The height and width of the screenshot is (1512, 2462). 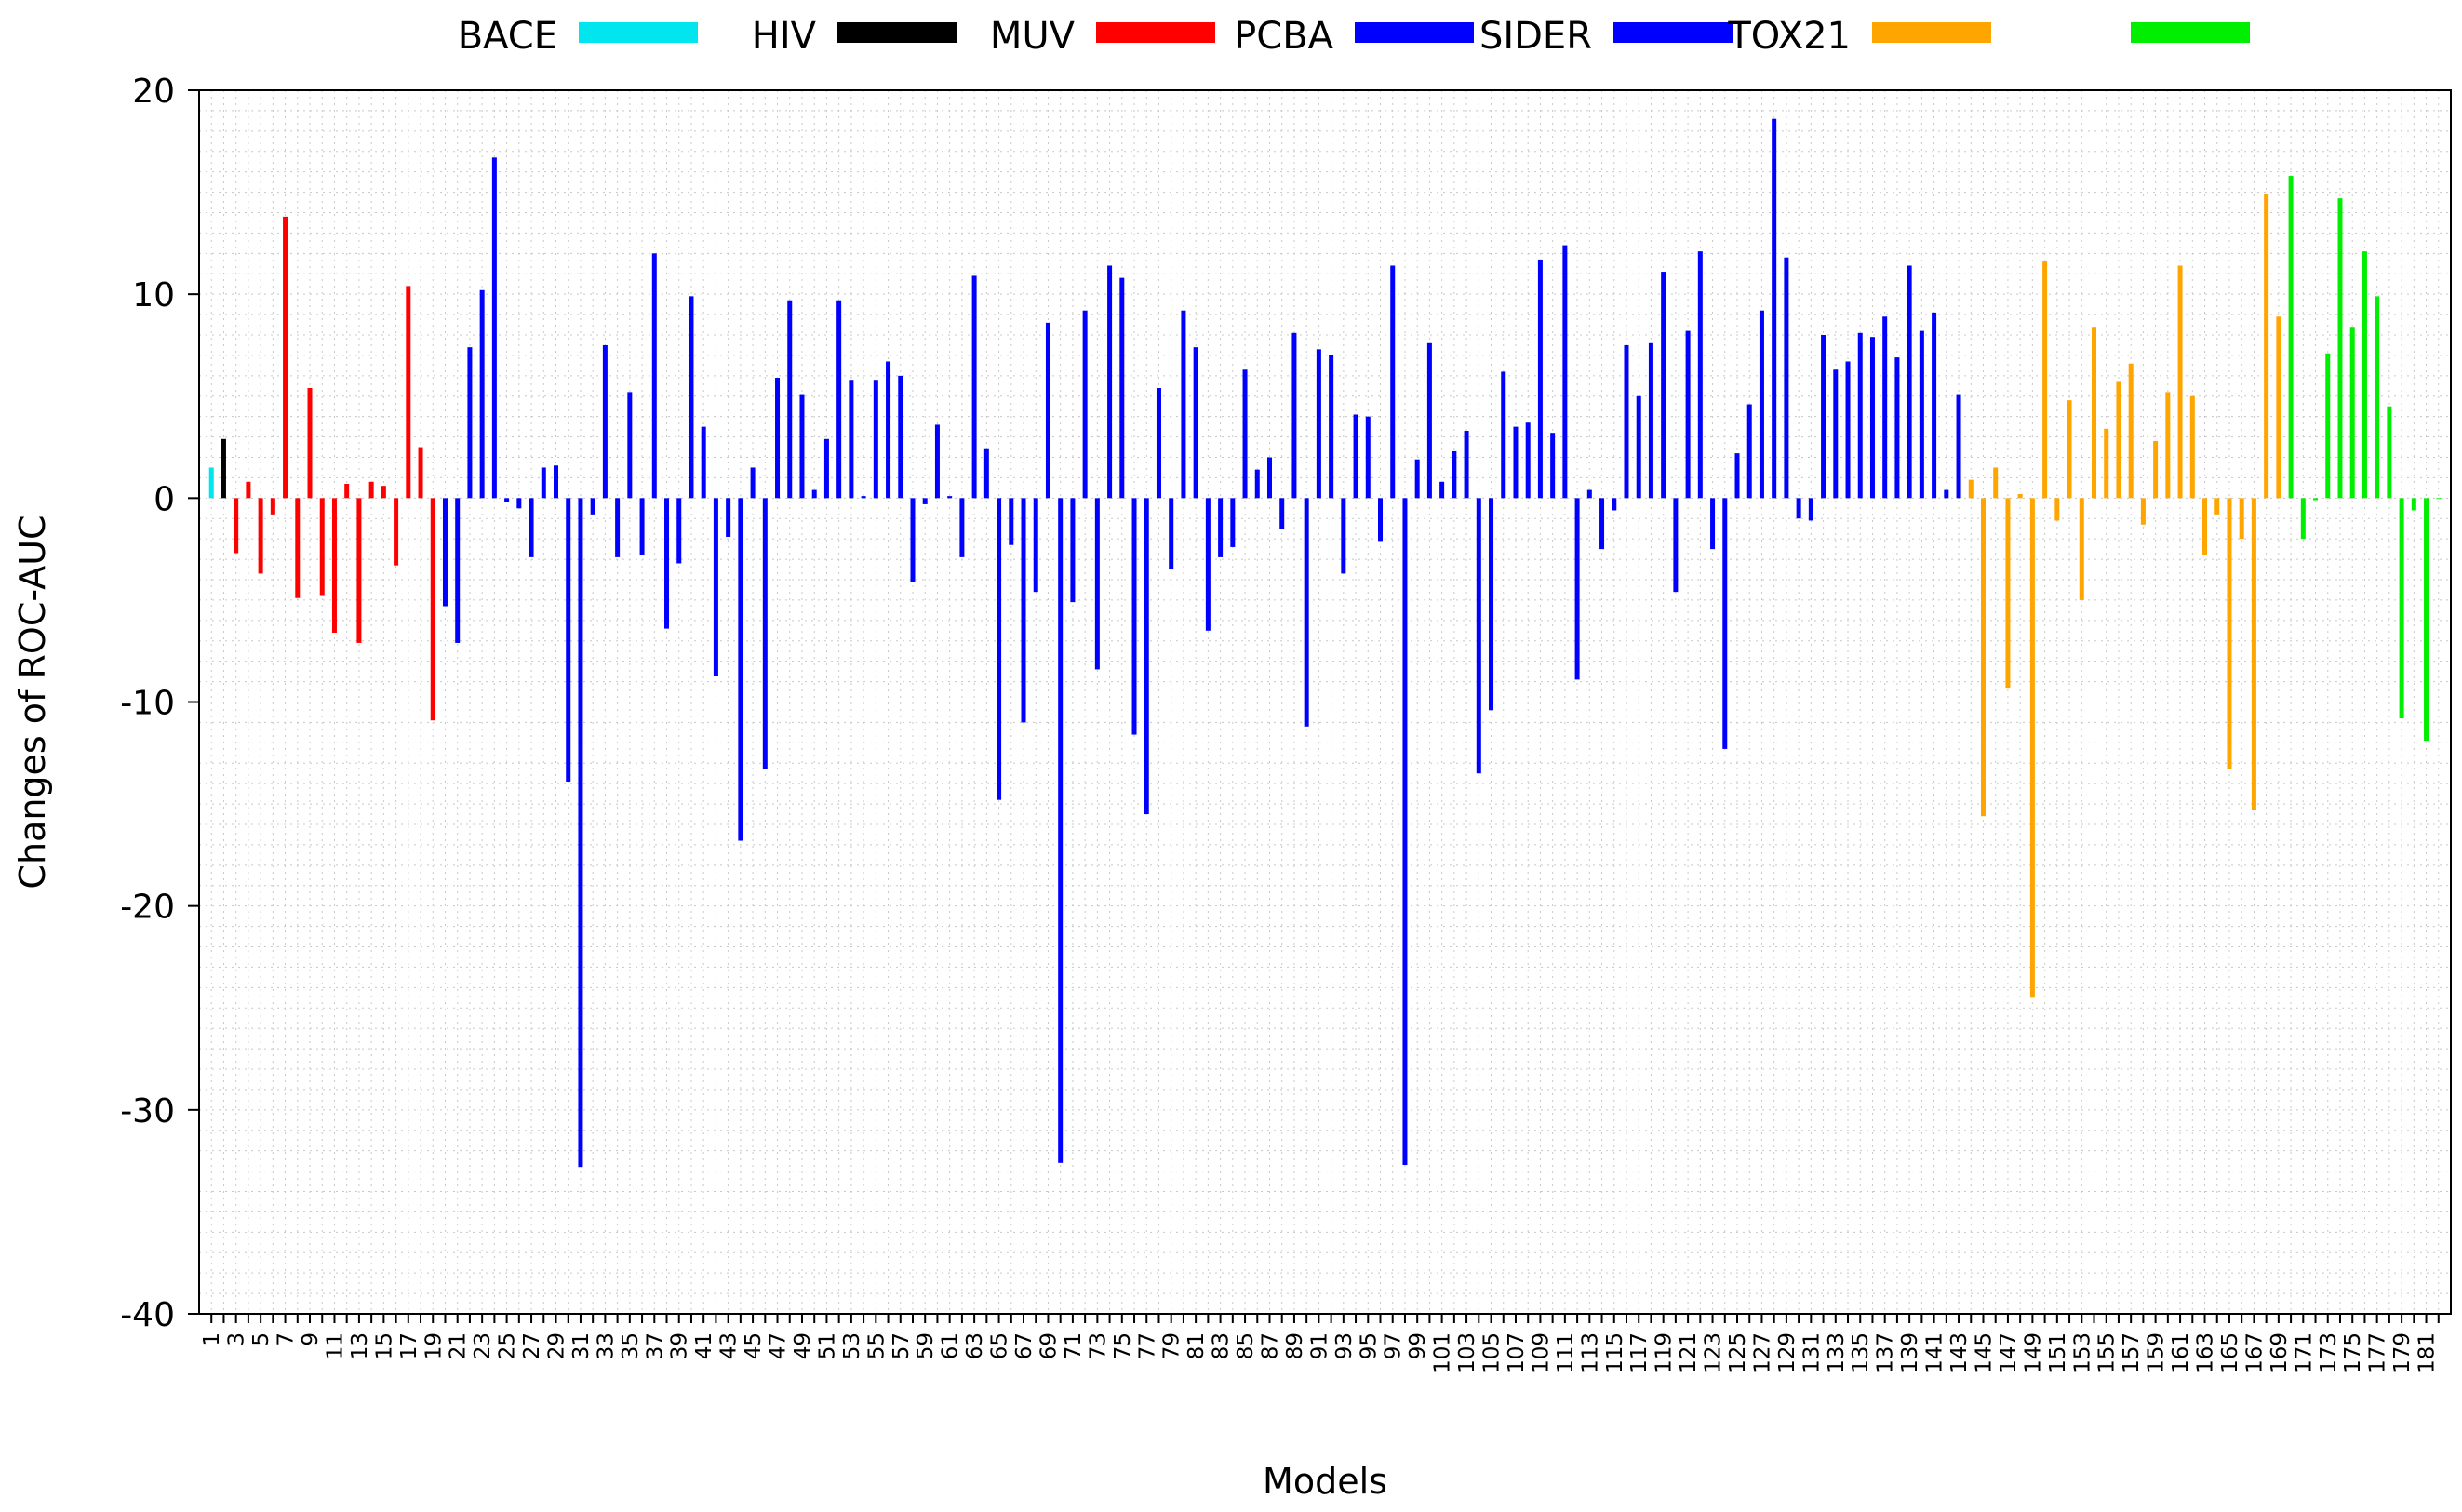 I want to click on x-tick-label: 163, so click(x=2206, y=1352).